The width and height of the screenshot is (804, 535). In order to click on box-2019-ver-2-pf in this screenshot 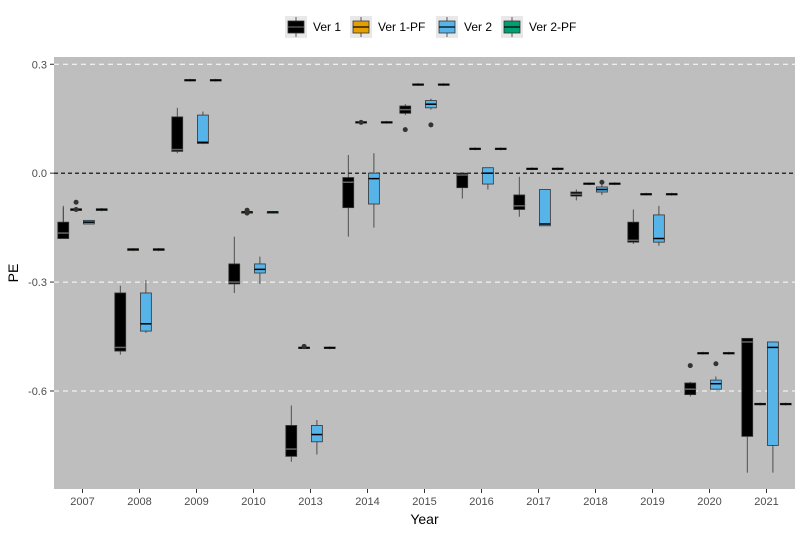, I will do `click(671, 194)`.